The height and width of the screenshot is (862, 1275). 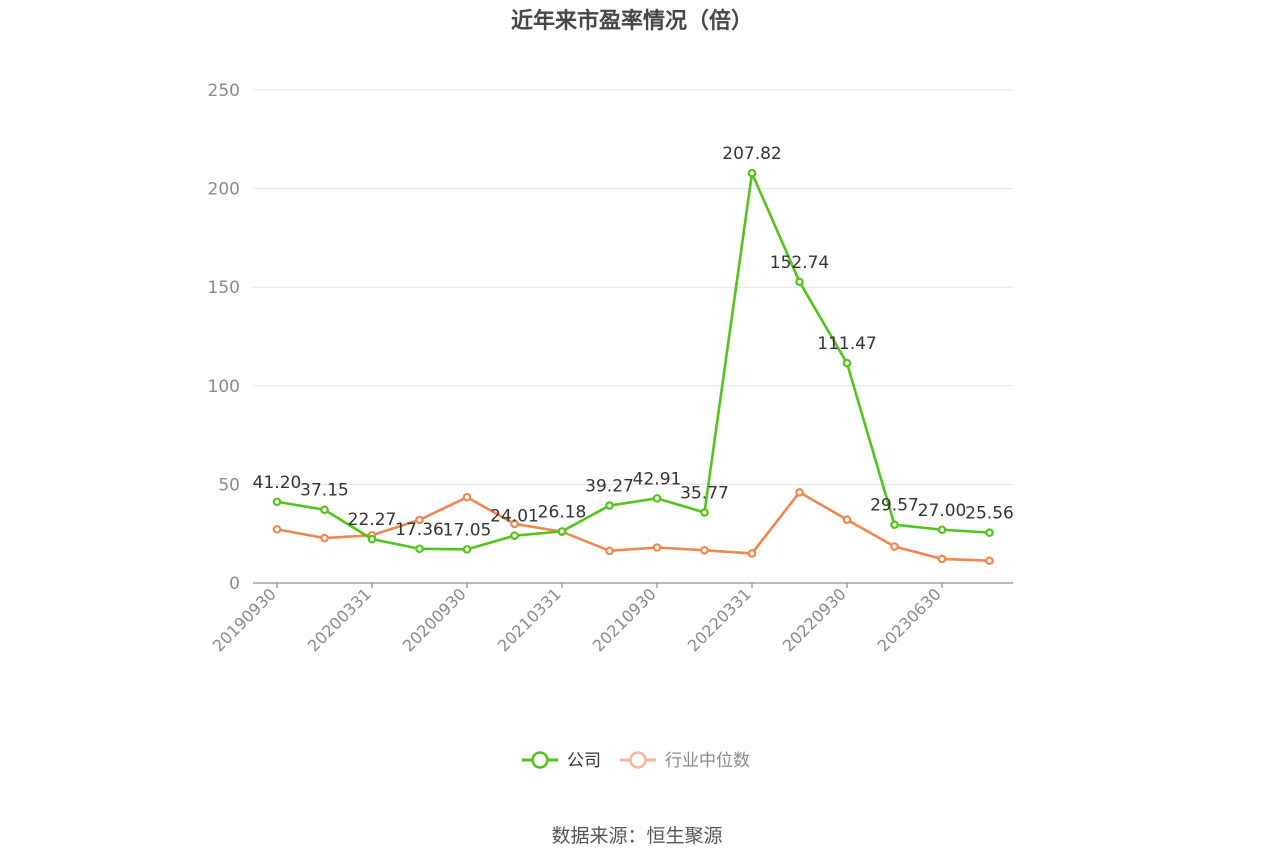 I want to click on data-label: 152.74, so click(x=799, y=263).